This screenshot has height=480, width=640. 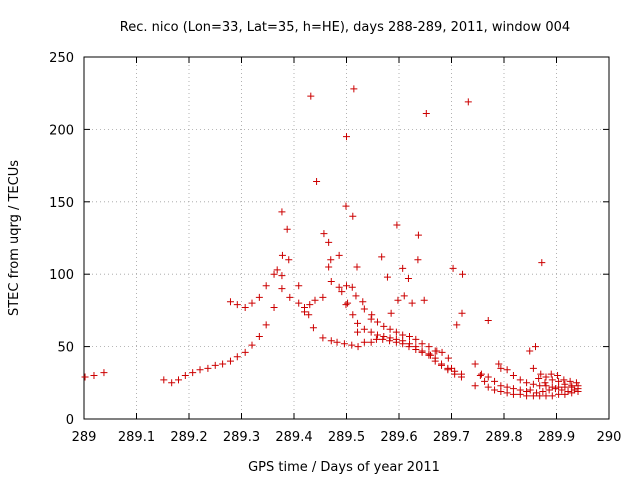 What do you see at coordinates (188, 437) in the screenshot?
I see `x-tick-label: 289.2` at bounding box center [188, 437].